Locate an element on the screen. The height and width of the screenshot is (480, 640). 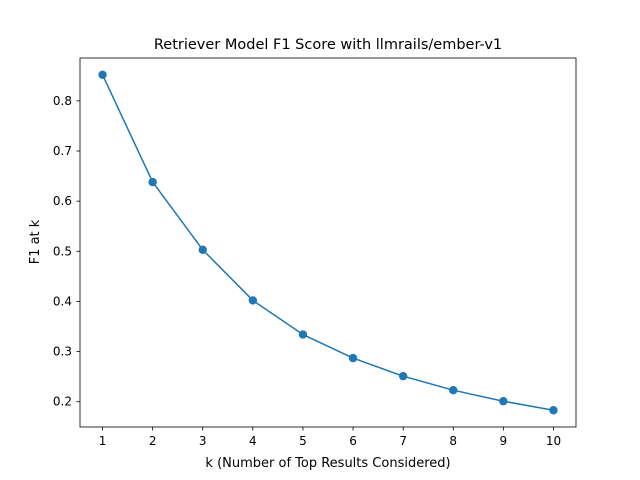
y-tick-label: 0.3 is located at coordinates (62, 352).